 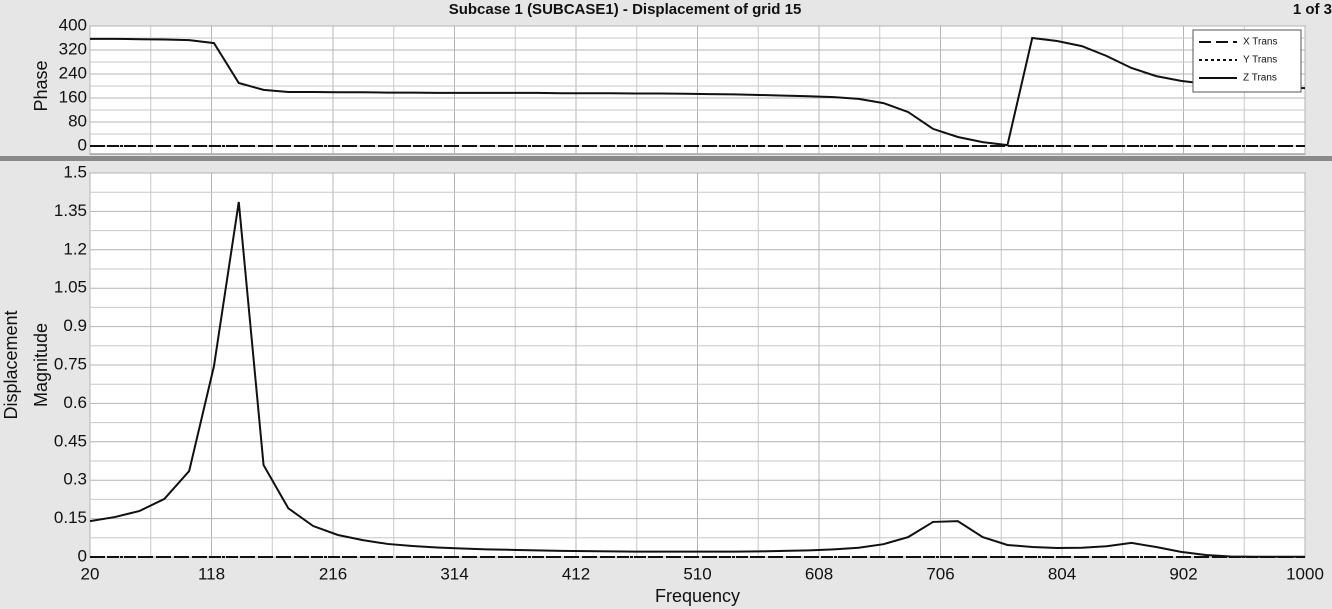 What do you see at coordinates (454, 573) in the screenshot?
I see `x-tick-label: 314` at bounding box center [454, 573].